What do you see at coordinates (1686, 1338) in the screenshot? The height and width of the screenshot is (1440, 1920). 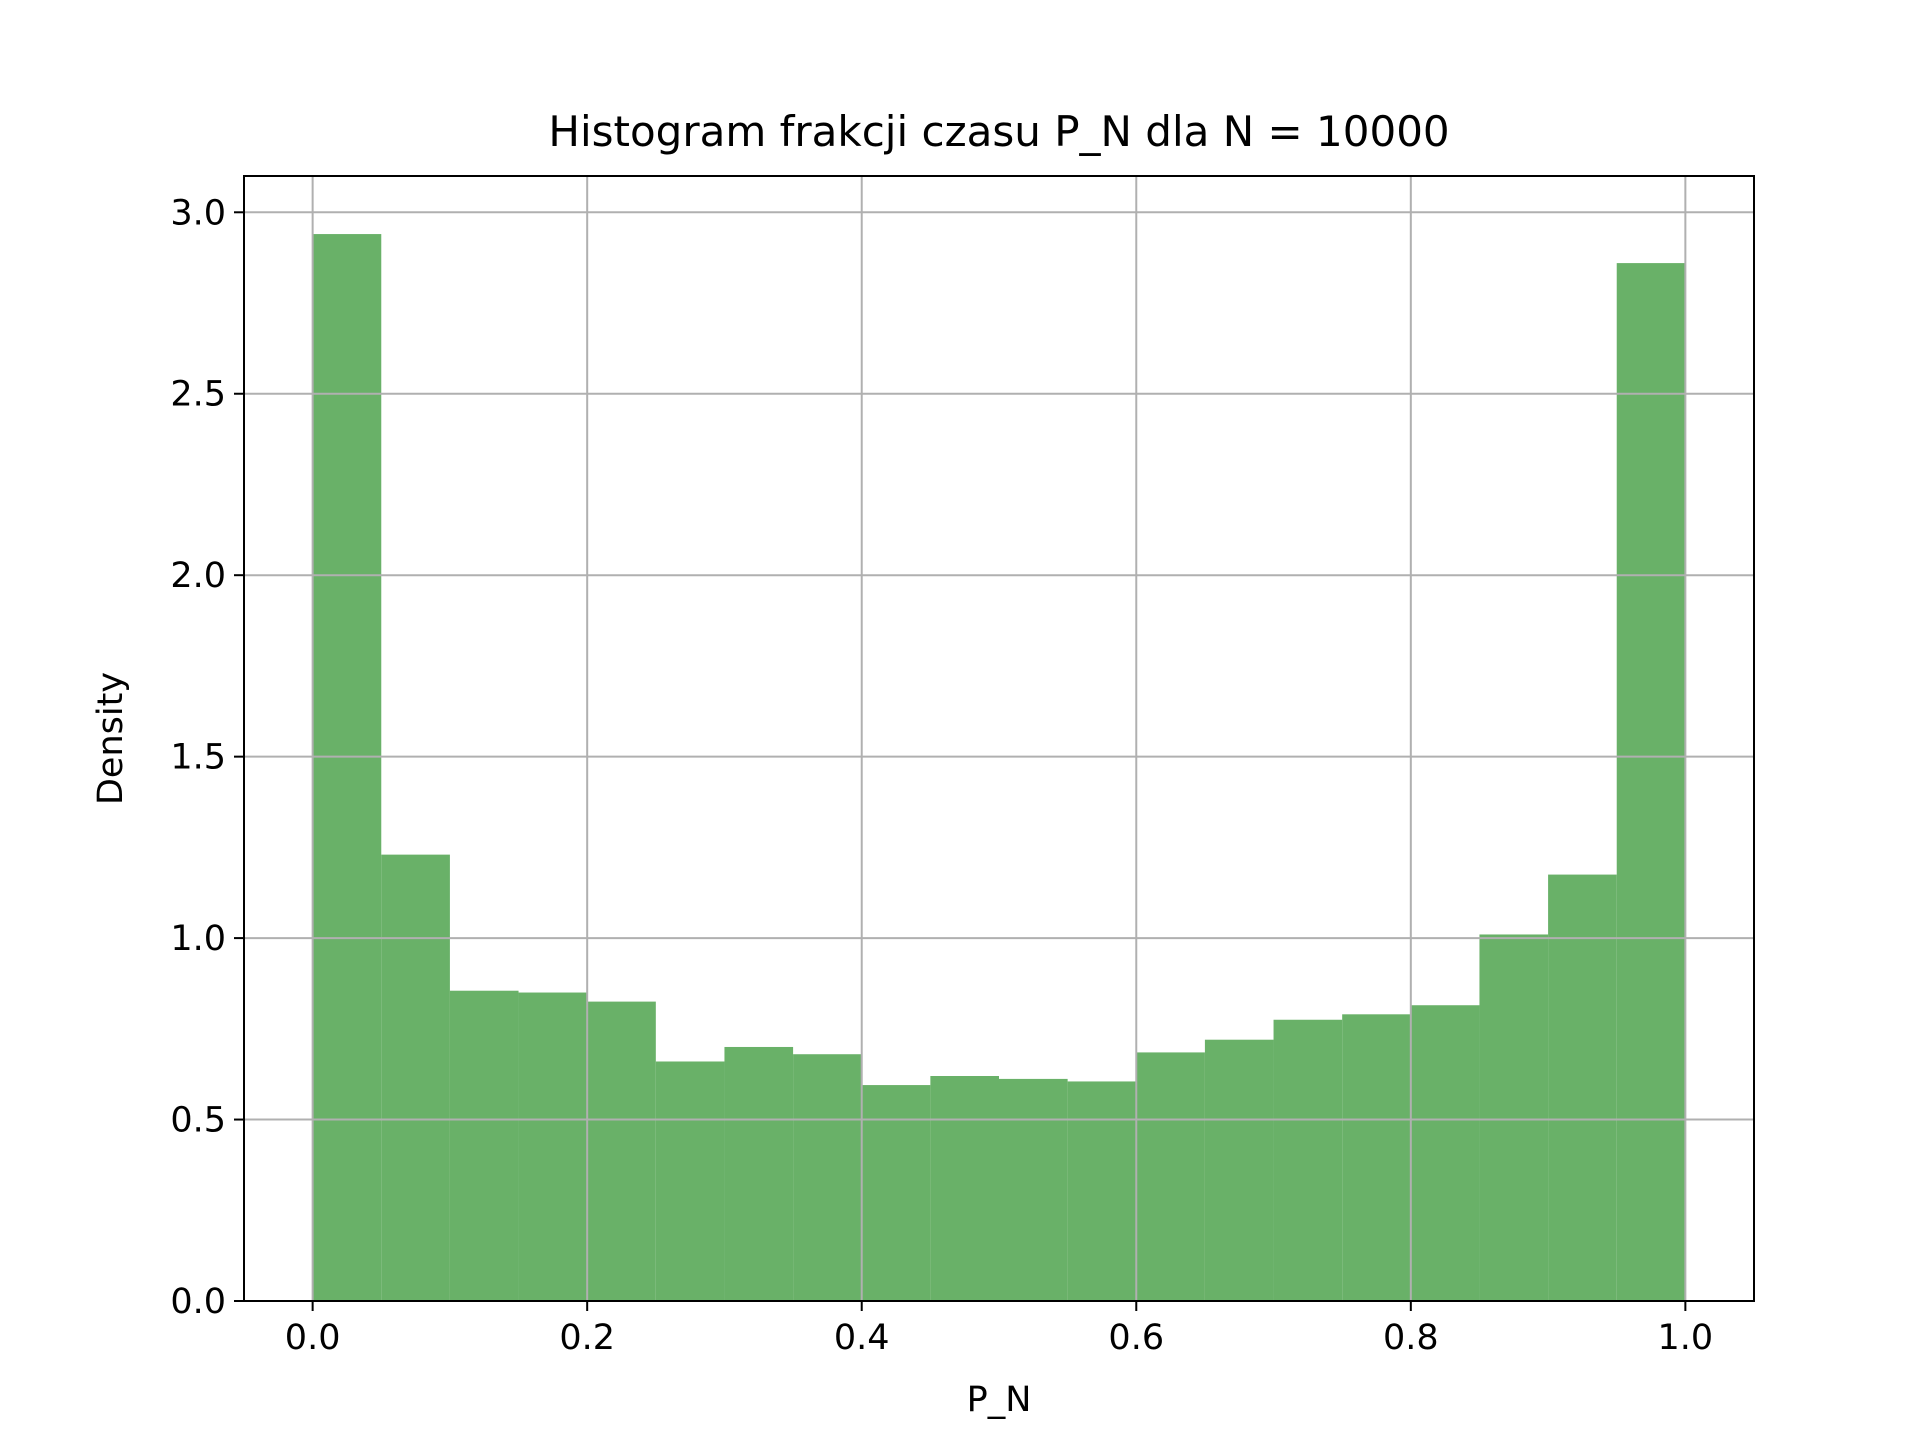 I see `x-tick-label: 1.0` at bounding box center [1686, 1338].